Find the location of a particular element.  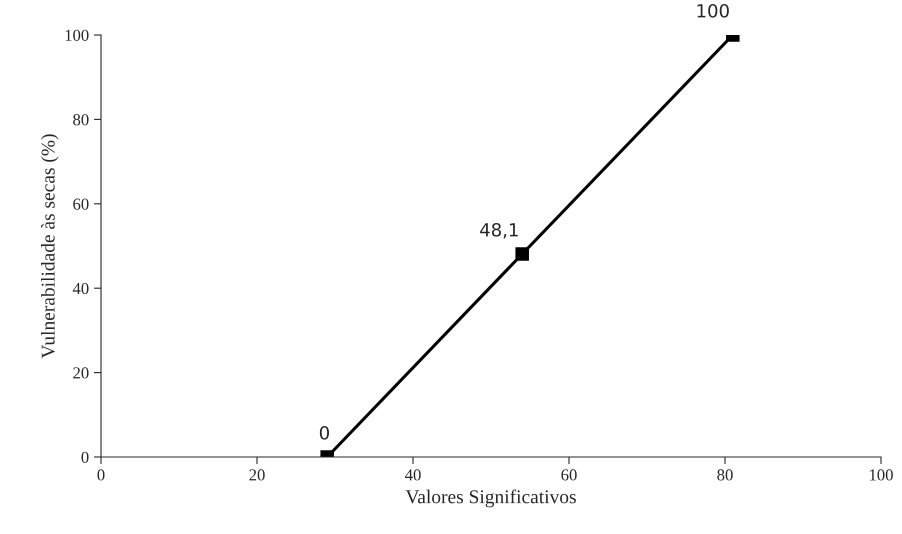

x-tick-label: 80 is located at coordinates (725, 475).